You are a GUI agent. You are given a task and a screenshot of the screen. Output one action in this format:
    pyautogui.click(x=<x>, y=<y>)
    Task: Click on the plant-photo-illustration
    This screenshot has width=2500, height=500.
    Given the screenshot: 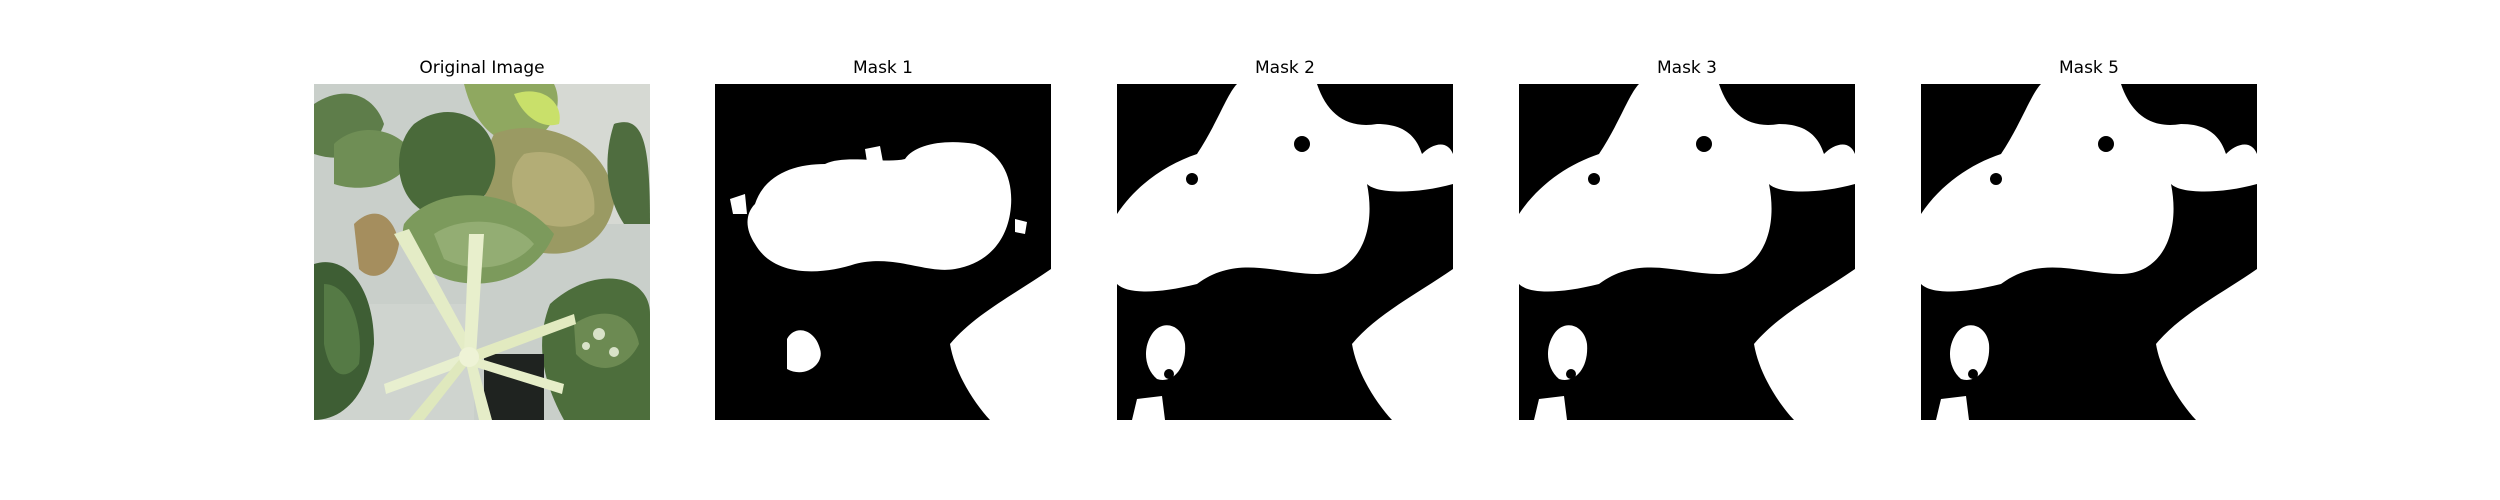 What is the action you would take?
    pyautogui.click(x=482, y=252)
    